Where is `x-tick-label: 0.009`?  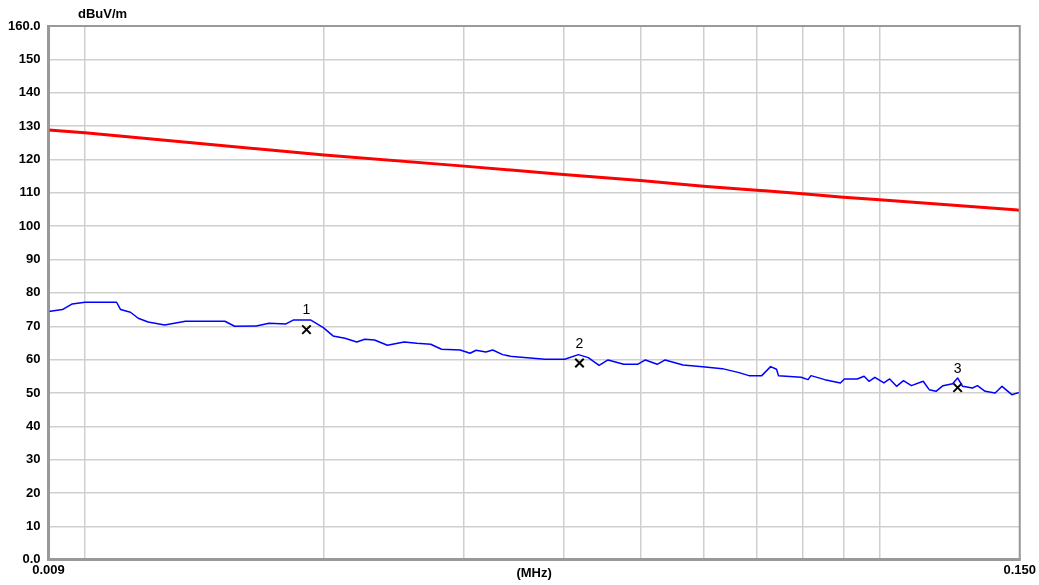
x-tick-label: 0.009 is located at coordinates (48, 570).